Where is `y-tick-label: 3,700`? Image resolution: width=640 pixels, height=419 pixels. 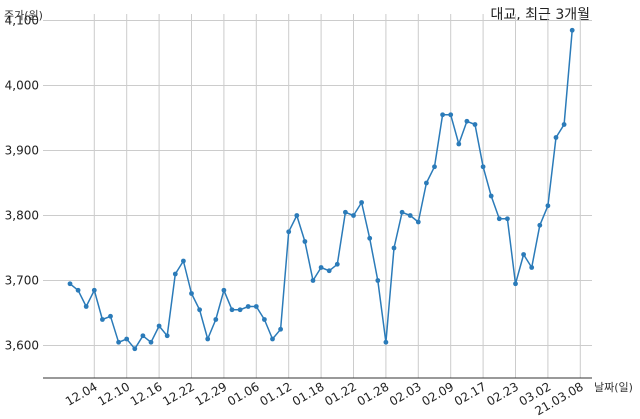 y-tick-label: 3,700 is located at coordinates (22, 281).